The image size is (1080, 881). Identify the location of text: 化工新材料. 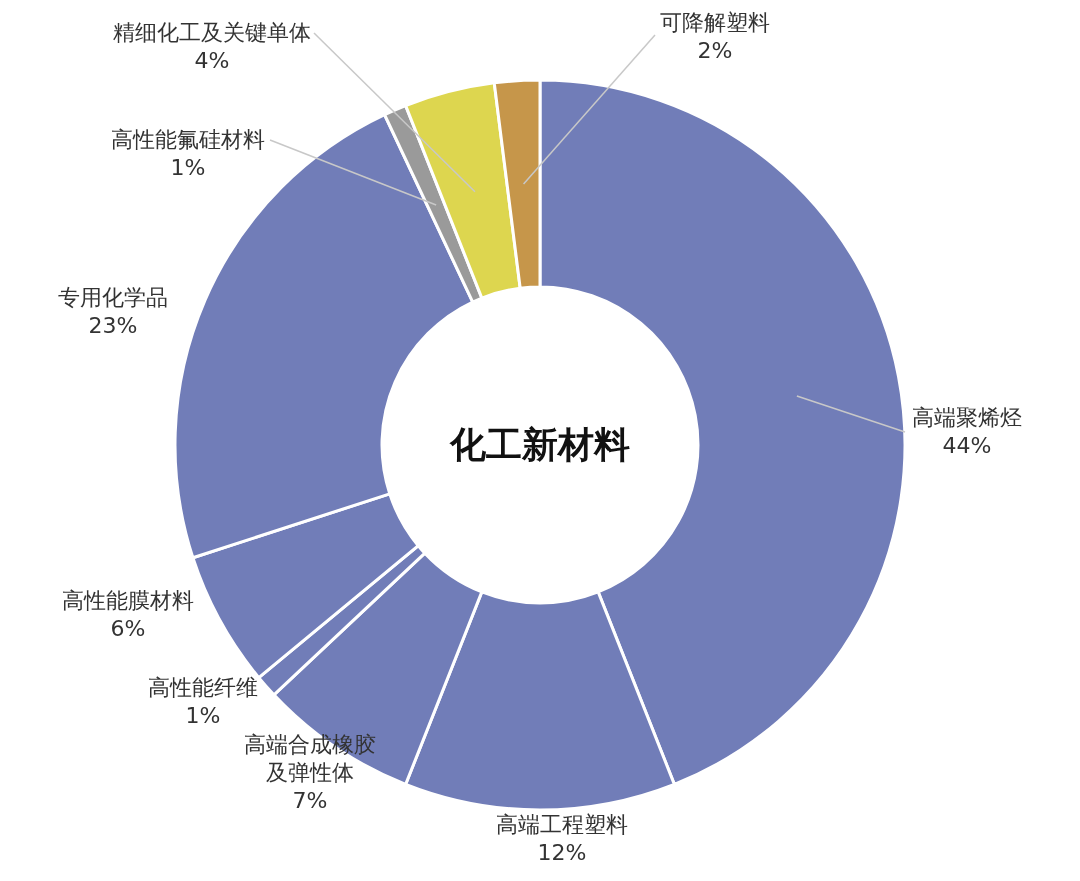
(539, 444).